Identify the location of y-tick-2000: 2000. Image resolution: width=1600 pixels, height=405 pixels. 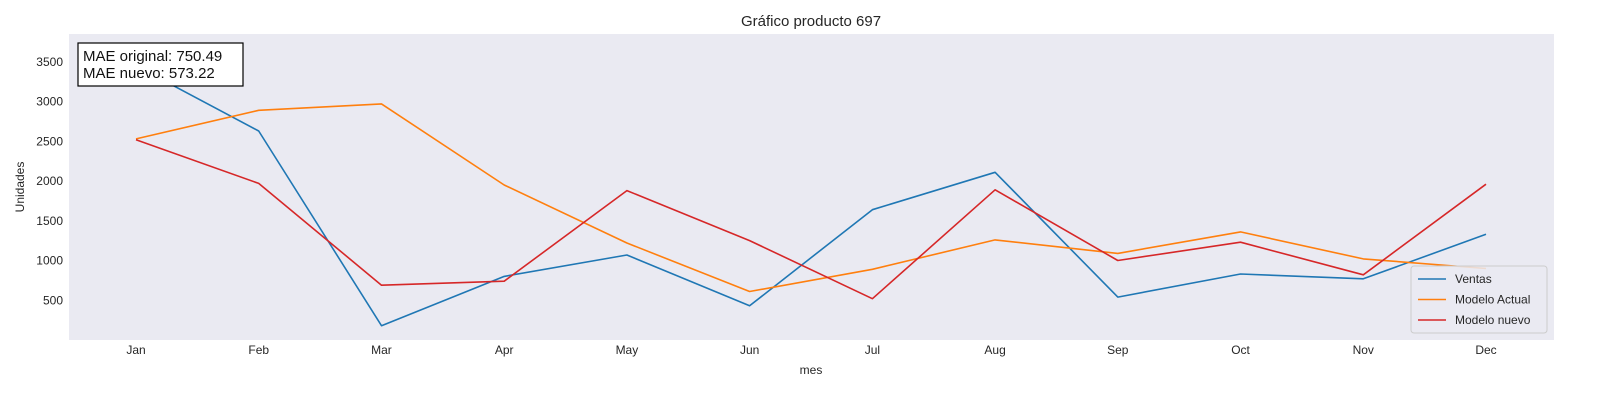
(49, 181).